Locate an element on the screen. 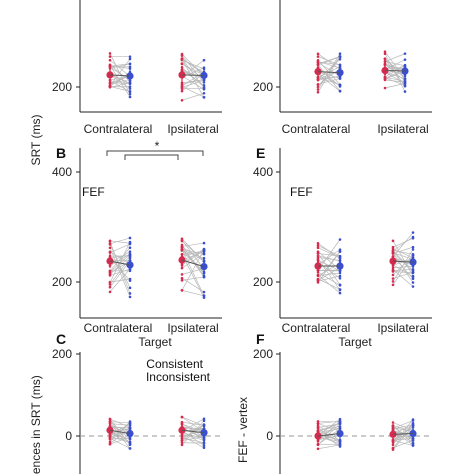 The width and height of the screenshot is (474, 474). panel-e-category-ipsilateral: Ipsilateral is located at coordinates (402, 328).